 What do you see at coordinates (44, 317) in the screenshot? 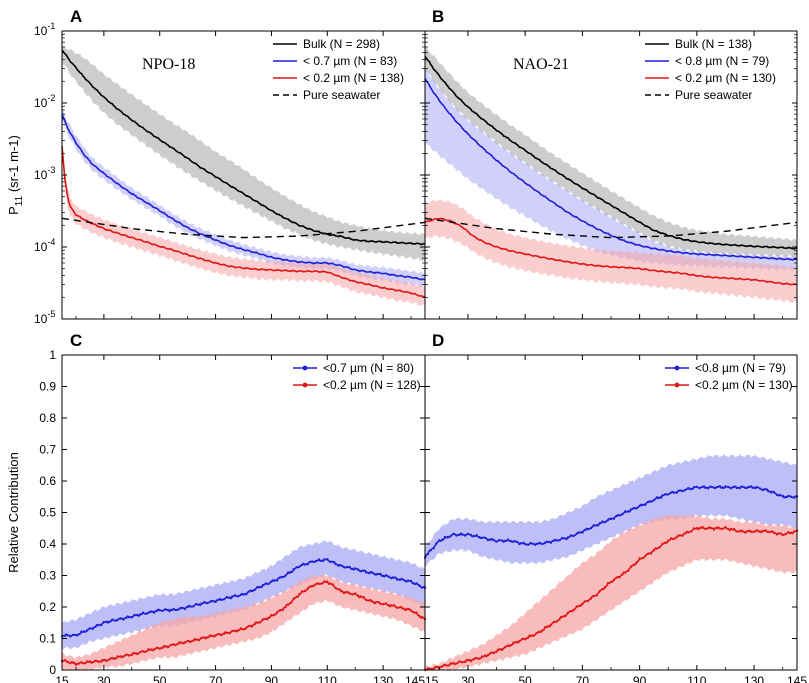
I see `y-tick-label: 10⁻⁵` at bounding box center [44, 317].